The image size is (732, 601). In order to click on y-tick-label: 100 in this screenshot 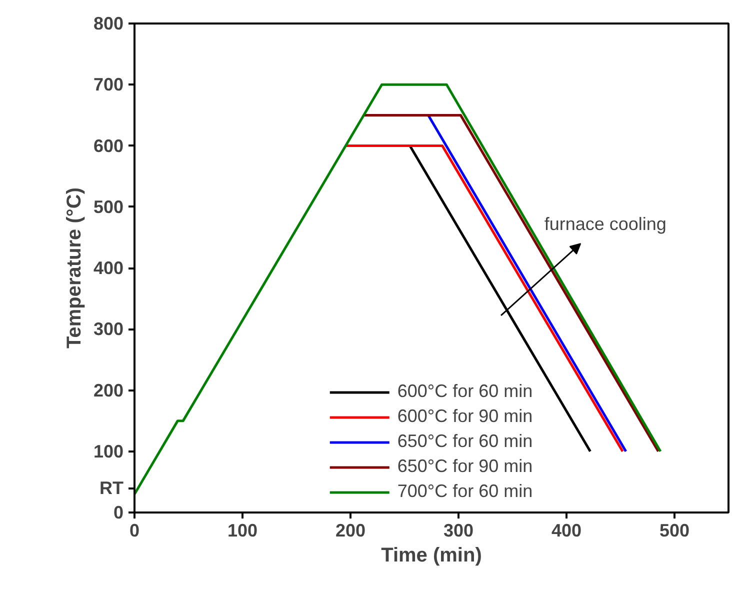, I will do `click(108, 451)`.